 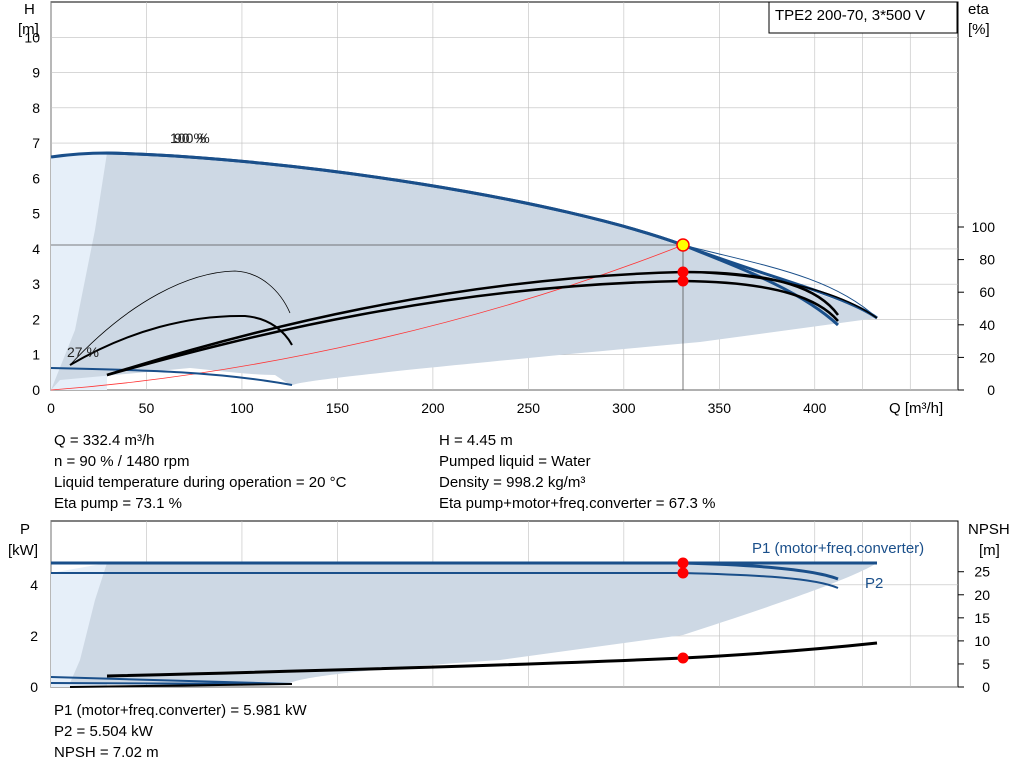 What do you see at coordinates (515, 461) in the screenshot?
I see `info-liquid: Pumped liquid = Water` at bounding box center [515, 461].